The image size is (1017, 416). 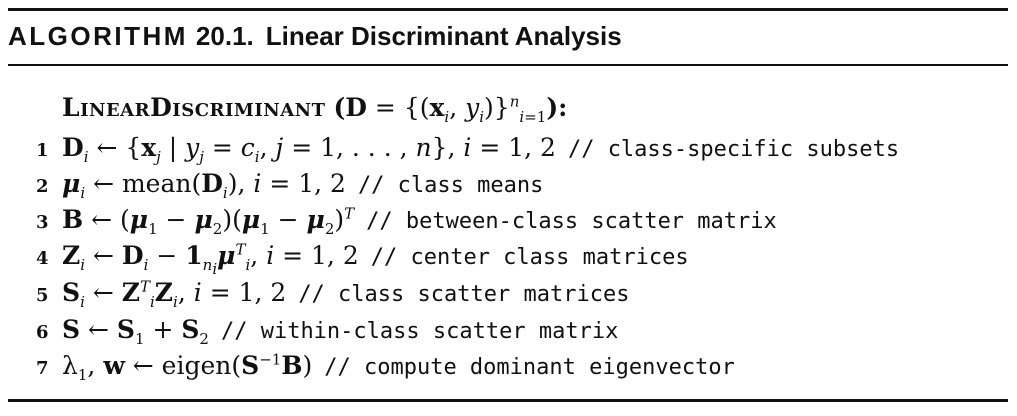 What do you see at coordinates (135, 331) in the screenshot?
I see `step-6-math: S ← S1 + S2` at bounding box center [135, 331].